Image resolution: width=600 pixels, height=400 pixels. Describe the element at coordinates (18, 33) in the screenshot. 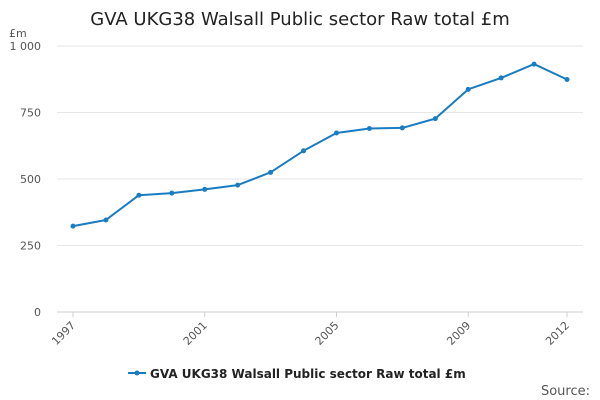

I see `y-axis-unit-label: £m` at that location.